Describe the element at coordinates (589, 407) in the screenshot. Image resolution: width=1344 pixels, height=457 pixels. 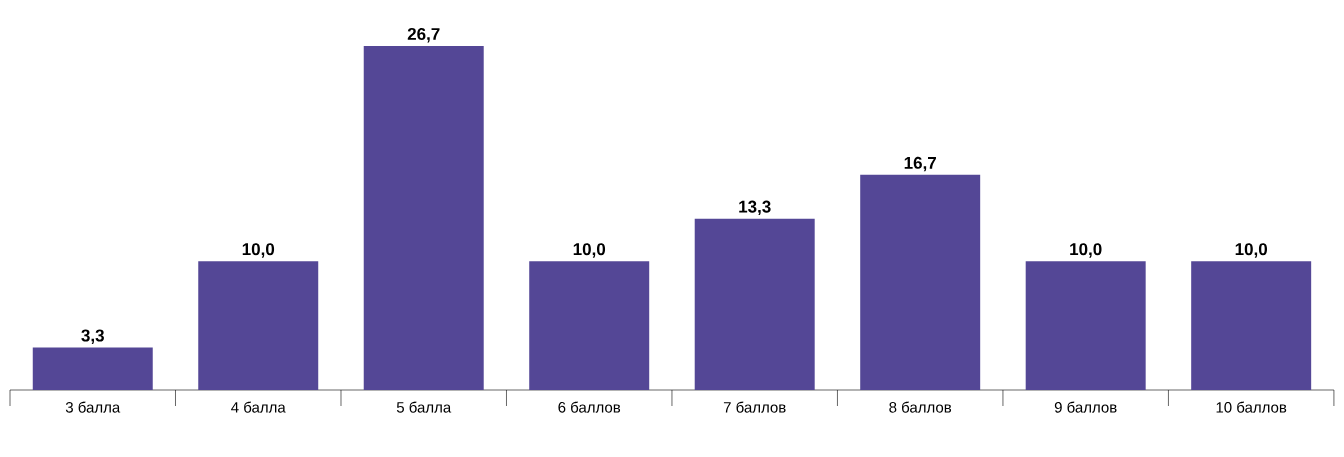
I see `x-tick-label: 6 баллов` at that location.